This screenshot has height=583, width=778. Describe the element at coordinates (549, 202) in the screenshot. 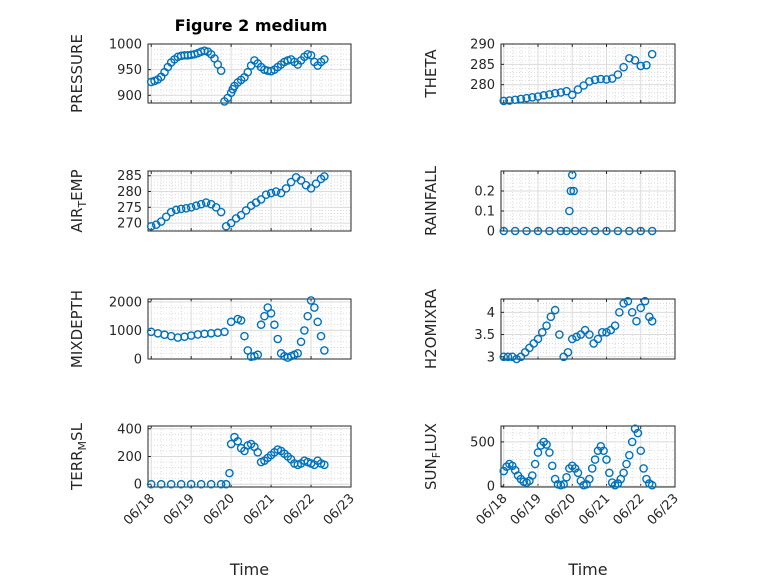

I see `subplot-4: 0 0.1 0.2 RAINFALL` at that location.